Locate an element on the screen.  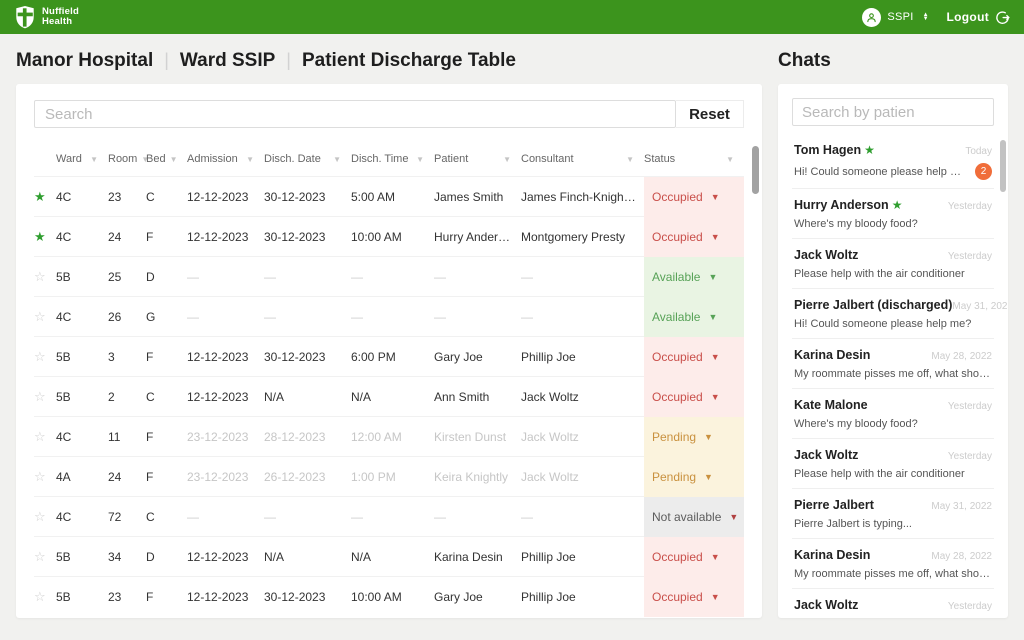
chat-search-input is located at coordinates (893, 112).